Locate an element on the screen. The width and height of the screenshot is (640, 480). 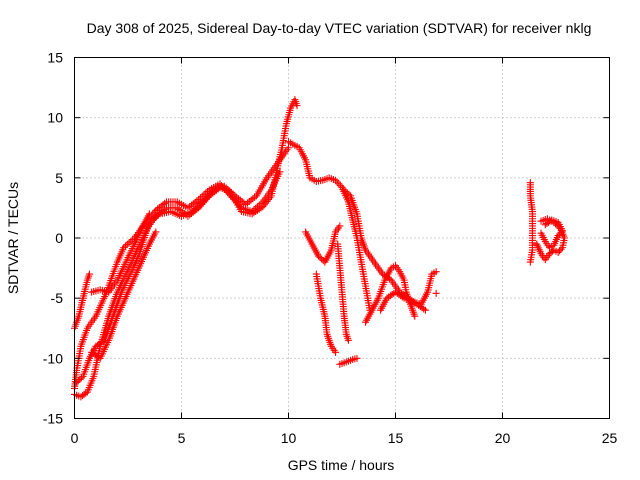
y-tick-label: 15 is located at coordinates (55, 58).